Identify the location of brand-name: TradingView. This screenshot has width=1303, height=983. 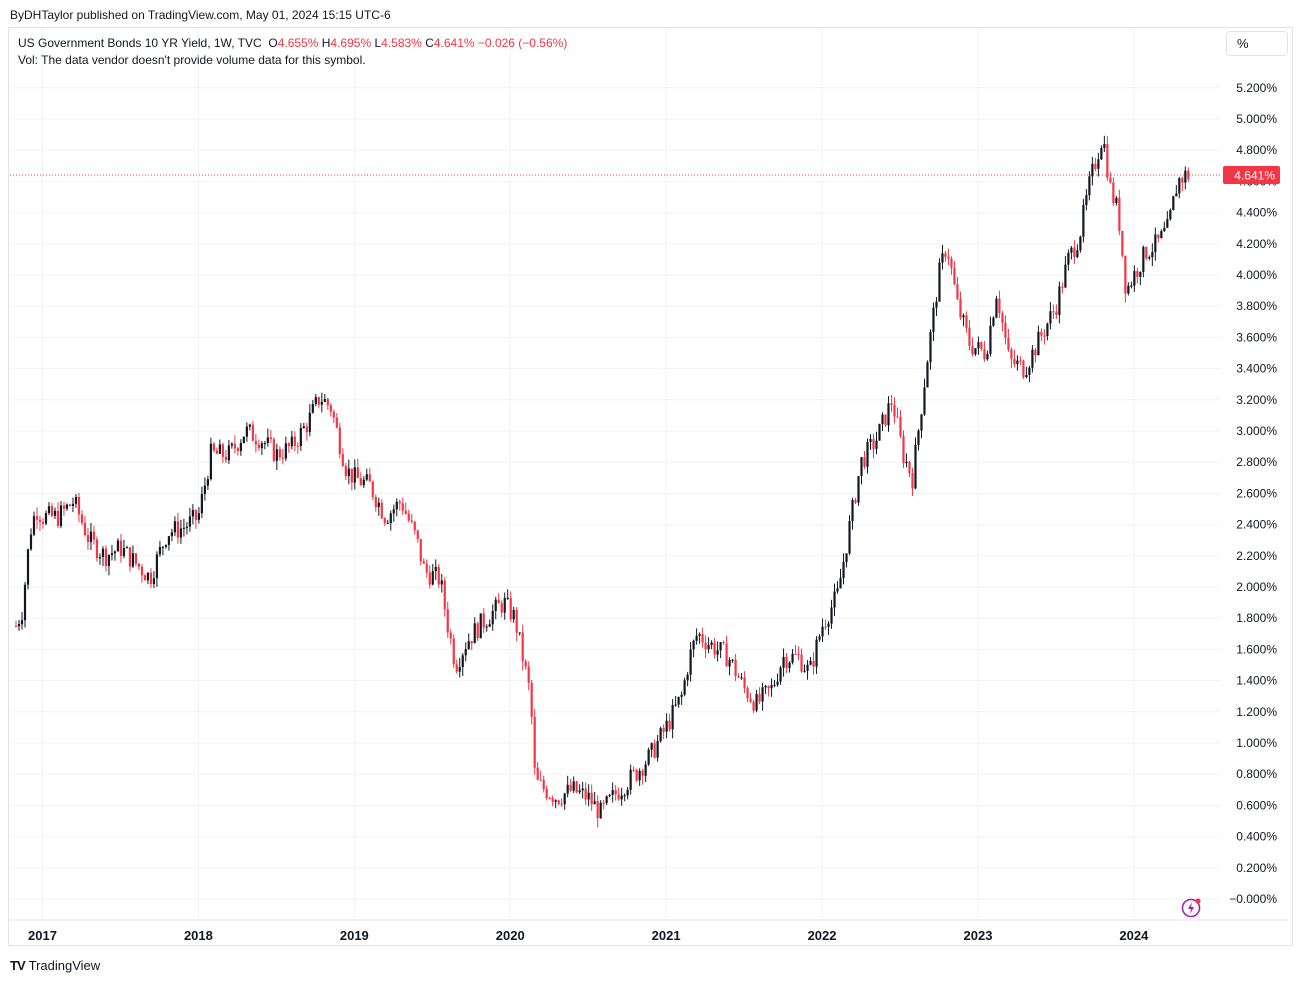
(64, 965).